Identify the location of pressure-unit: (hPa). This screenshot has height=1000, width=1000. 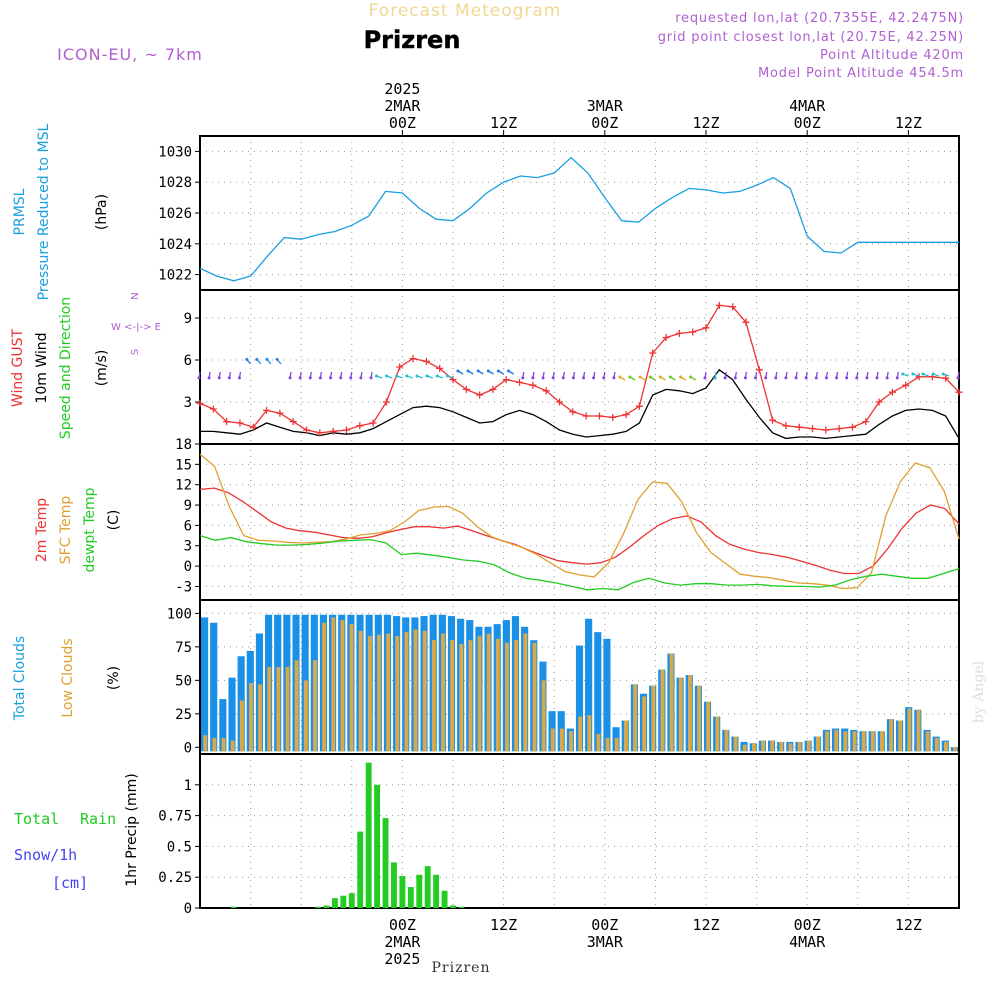
(102, 212).